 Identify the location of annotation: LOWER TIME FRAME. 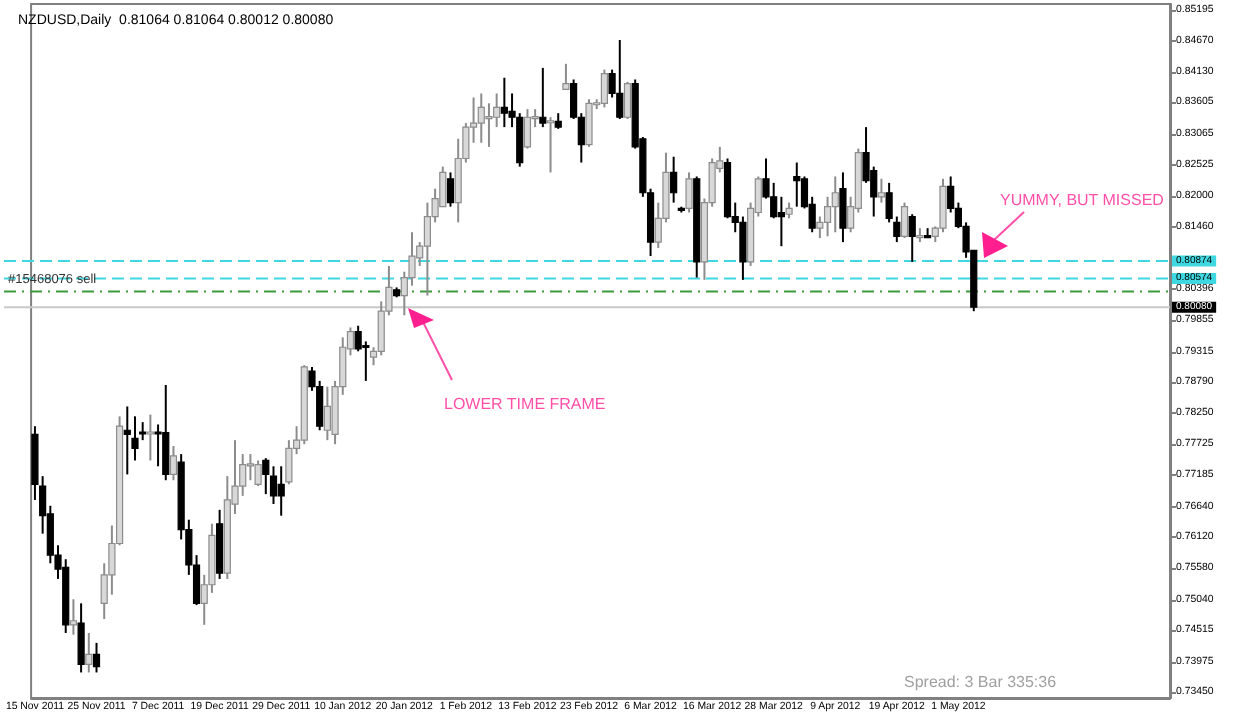
(525, 404).